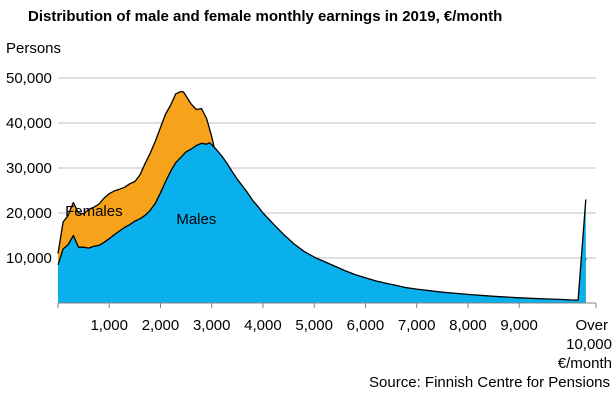 Image resolution: width=616 pixels, height=400 pixels. I want to click on y-axis-label: Persons, so click(34, 48).